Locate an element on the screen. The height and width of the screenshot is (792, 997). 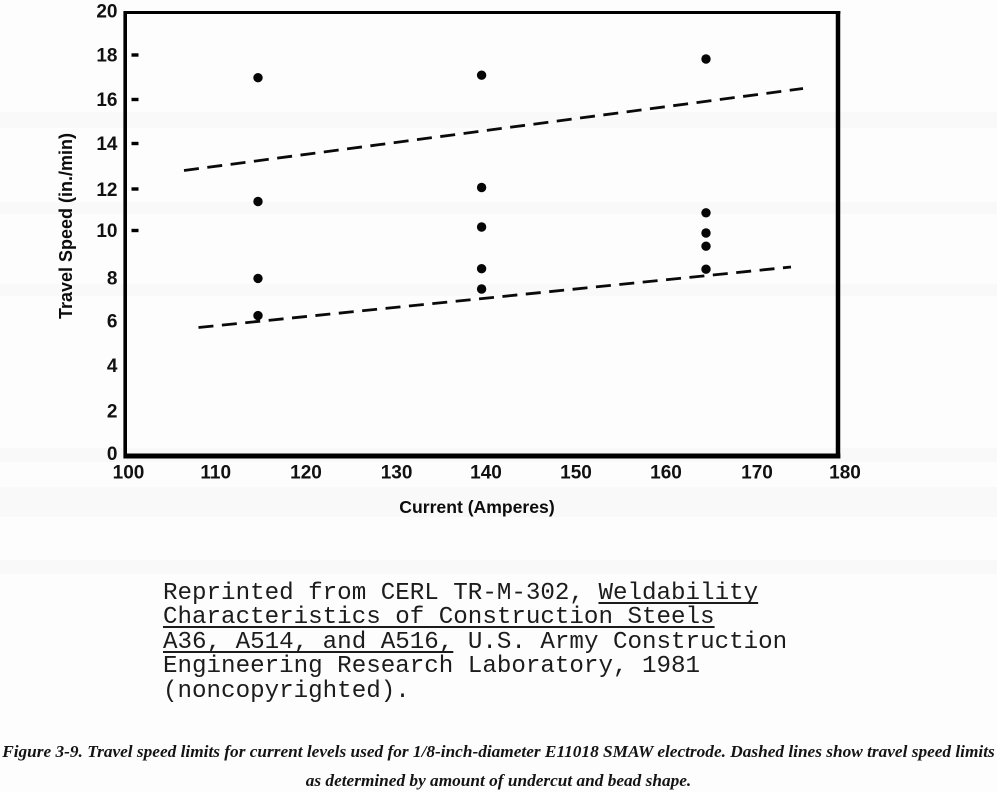
svg-text: Current (Amperes) is located at coordinates (476, 507).